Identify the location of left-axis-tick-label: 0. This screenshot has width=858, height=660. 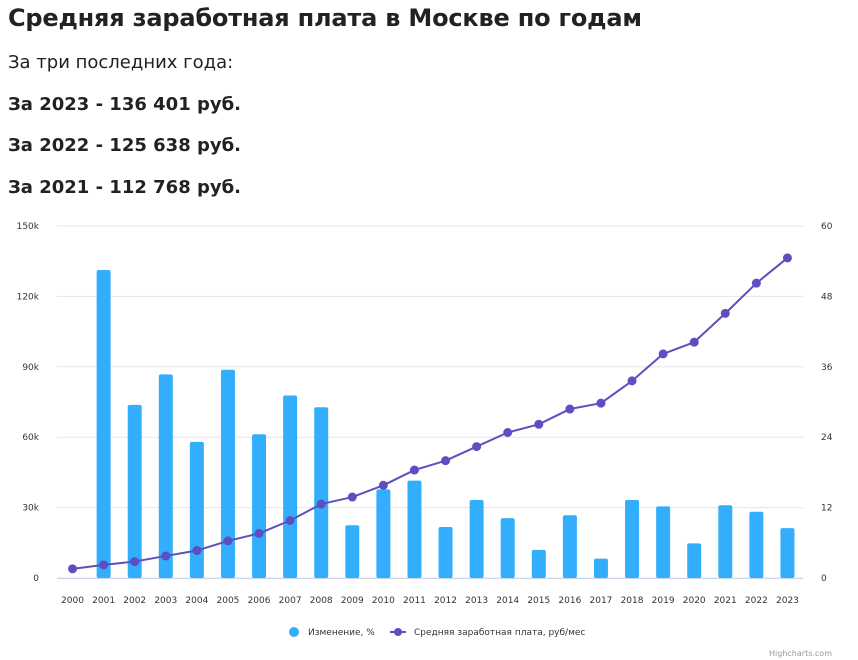
(36, 579).